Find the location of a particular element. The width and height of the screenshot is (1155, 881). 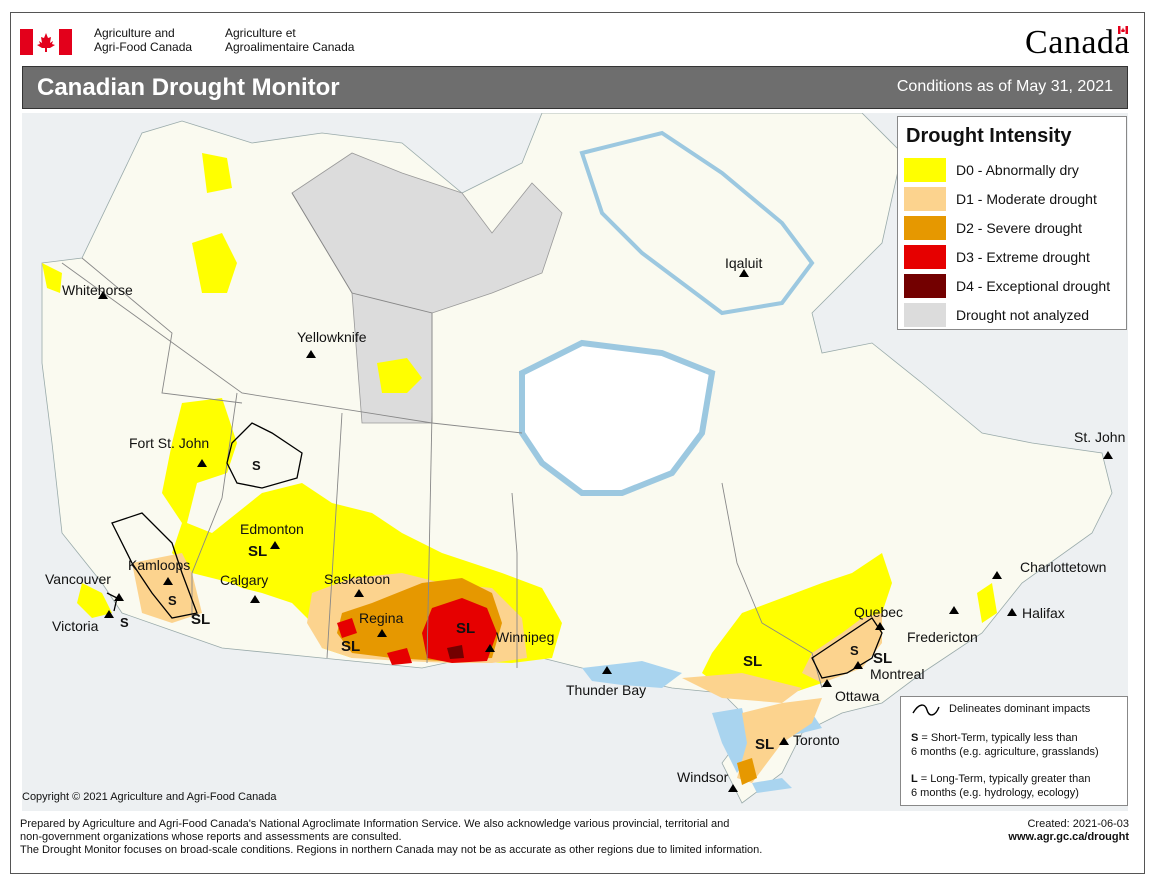

impact-line-quebec is located at coordinates (847, 648).